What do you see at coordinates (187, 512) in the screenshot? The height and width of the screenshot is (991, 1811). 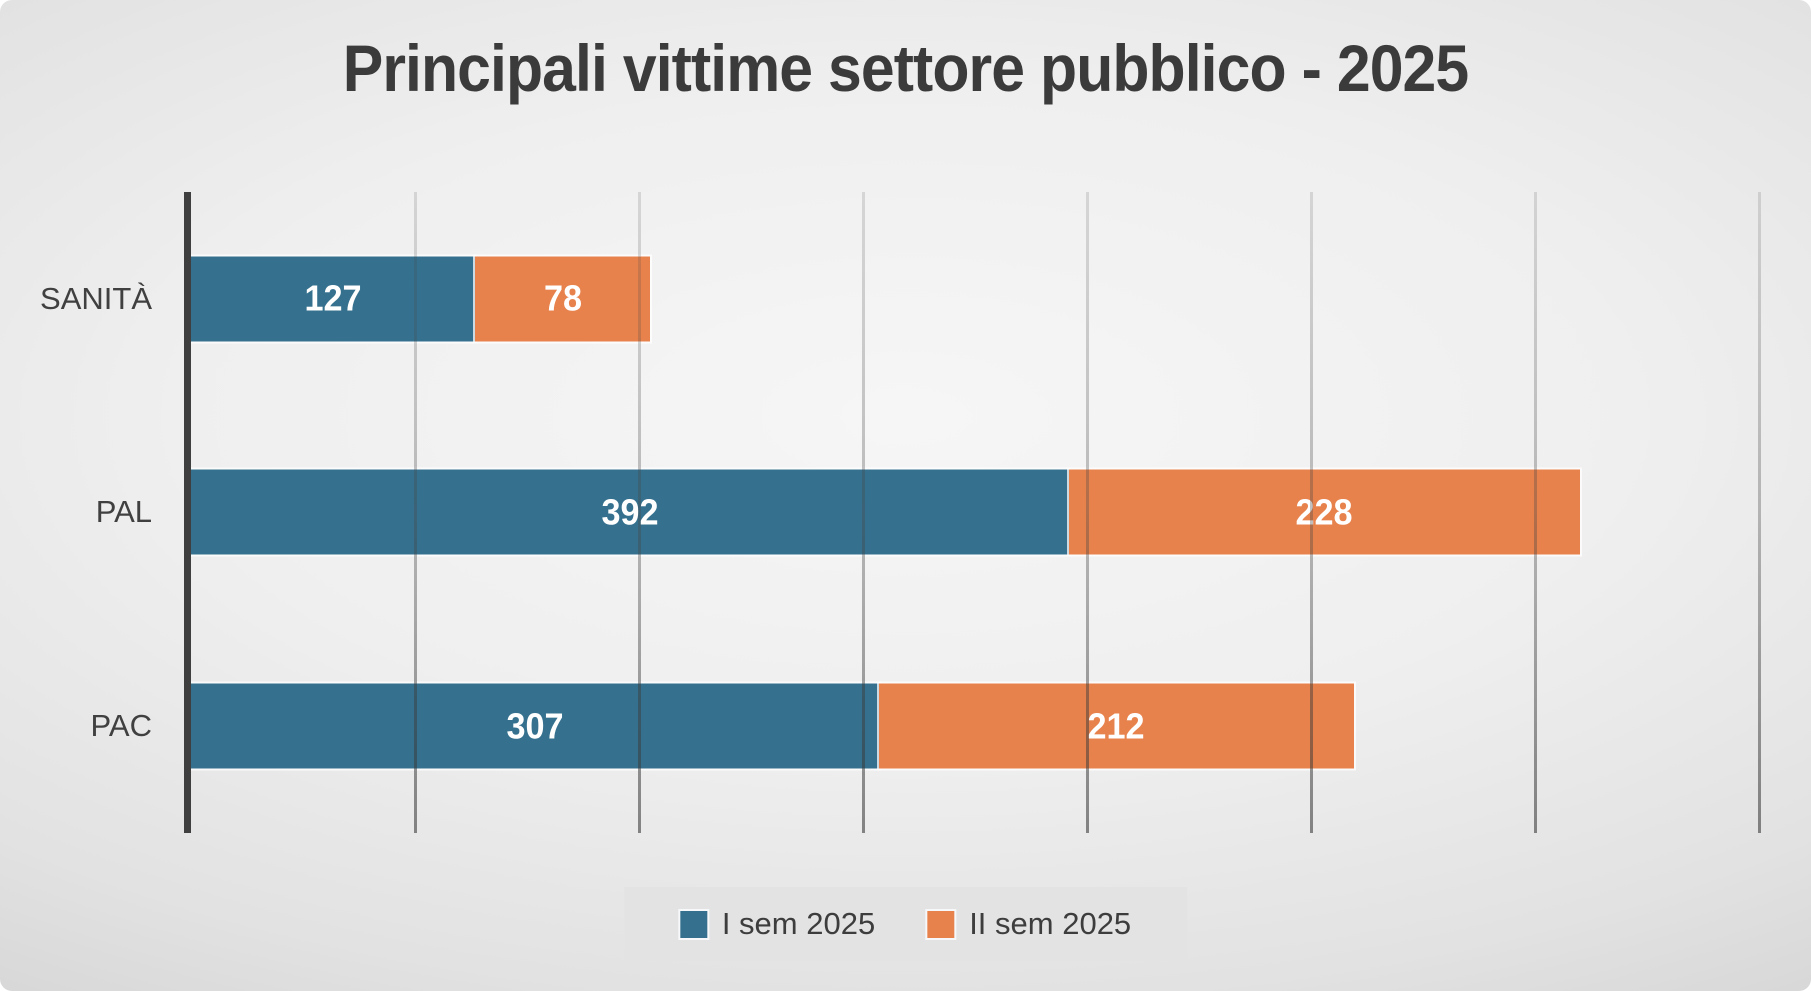 I see `y-axis-line` at bounding box center [187, 512].